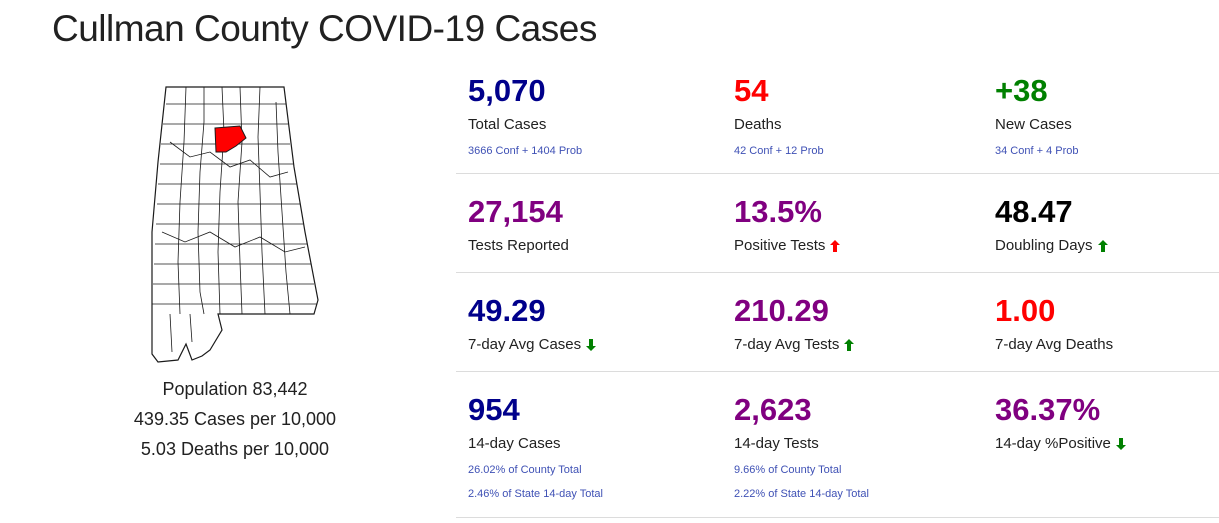  Describe the element at coordinates (852, 223) in the screenshot. I see `stat-positive-tests: 13.5% Positive Tests` at that location.